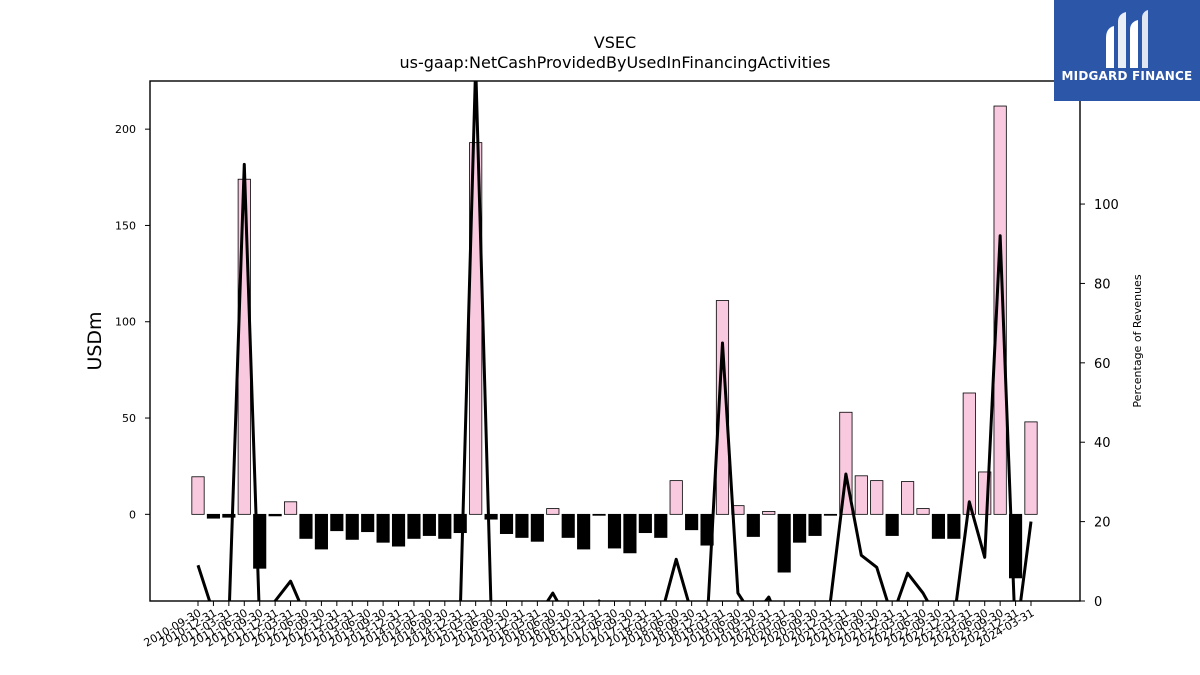  I want to click on y2-tick-label: 20, so click(1102, 523).